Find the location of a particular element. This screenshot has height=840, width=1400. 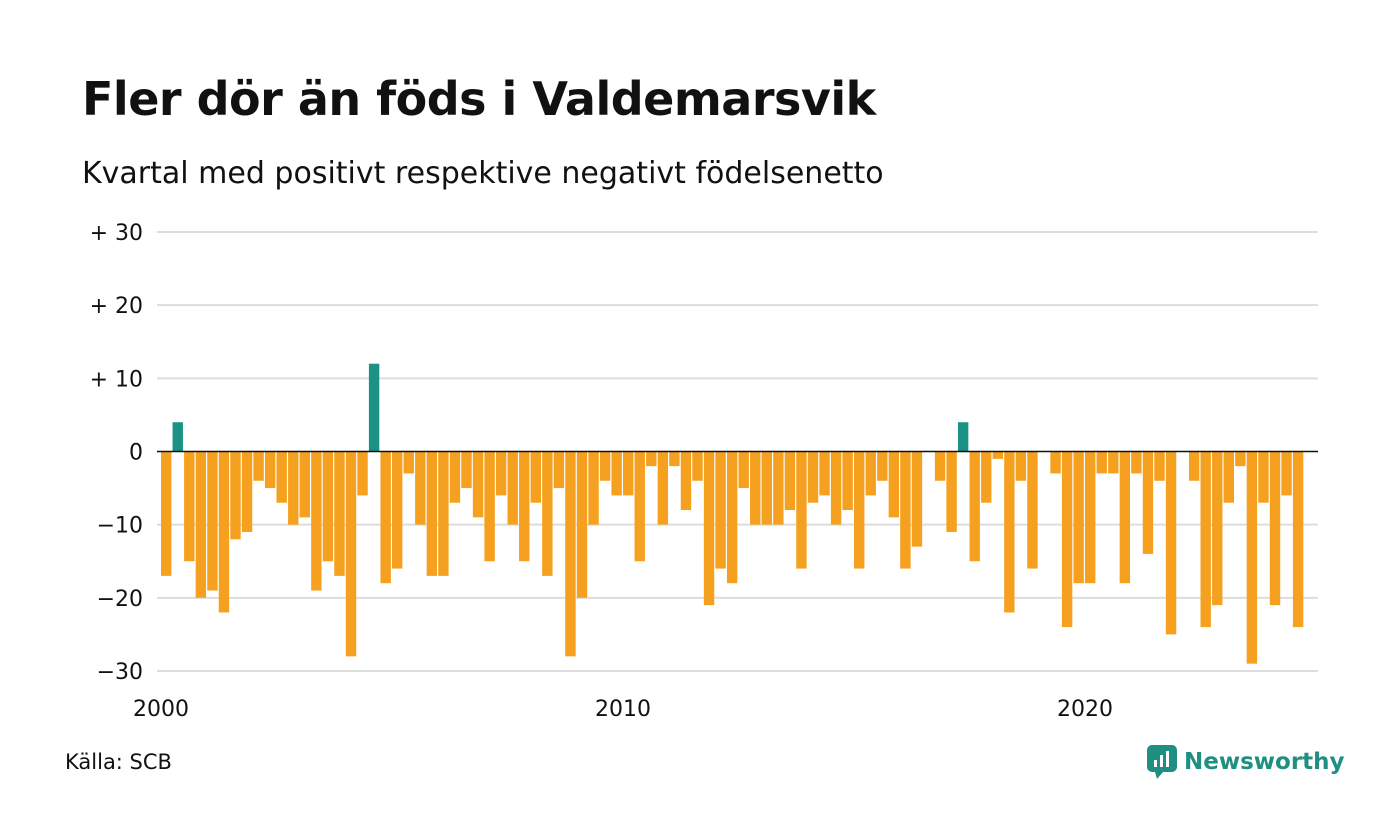

x-axis-ticks: 2000 2010 2020 is located at coordinates (623, 709).